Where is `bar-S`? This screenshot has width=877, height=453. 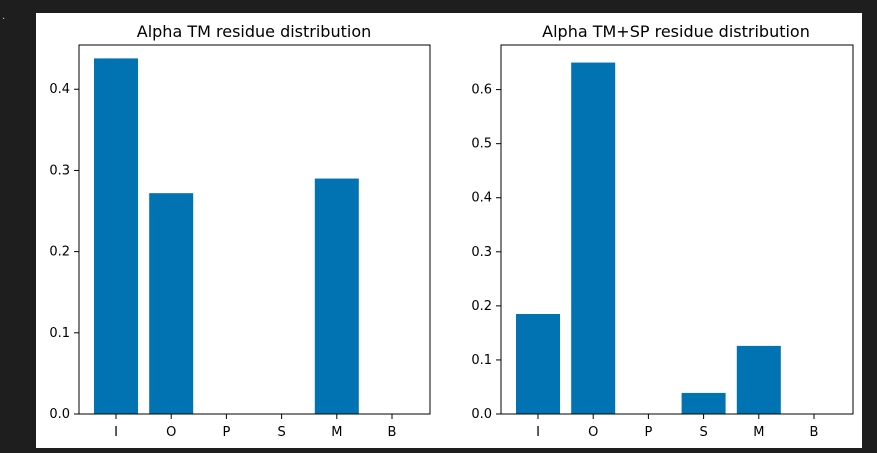
bar-S is located at coordinates (703, 403).